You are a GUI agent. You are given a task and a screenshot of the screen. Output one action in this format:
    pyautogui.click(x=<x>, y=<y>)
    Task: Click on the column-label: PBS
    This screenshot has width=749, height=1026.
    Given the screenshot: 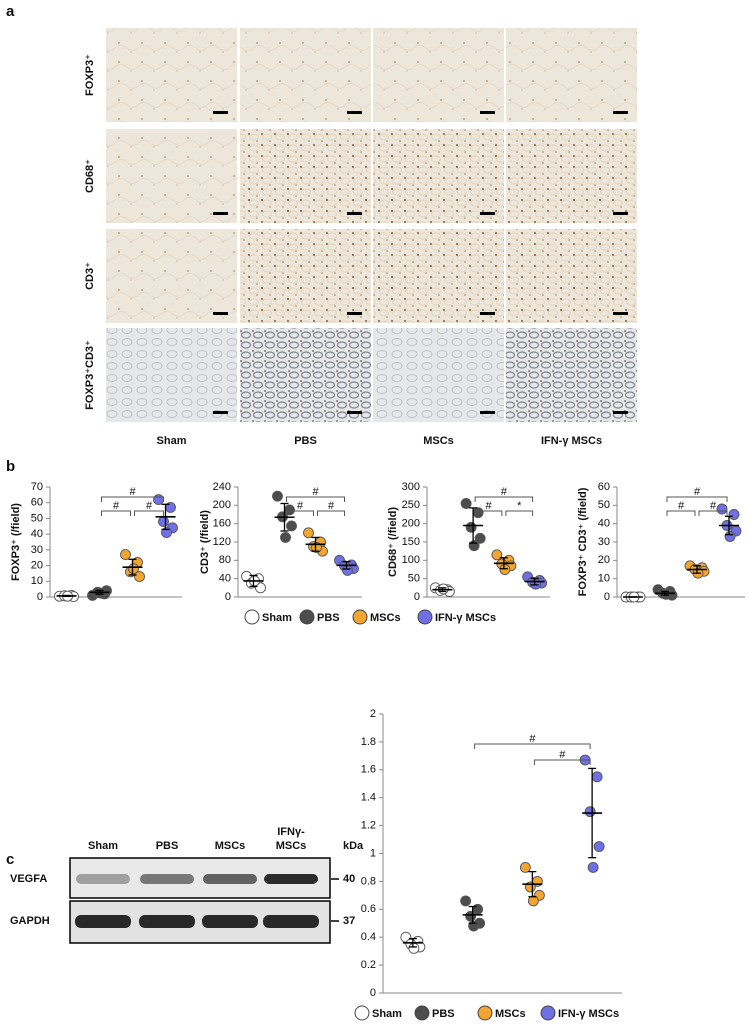 What is the action you would take?
    pyautogui.click(x=305, y=441)
    